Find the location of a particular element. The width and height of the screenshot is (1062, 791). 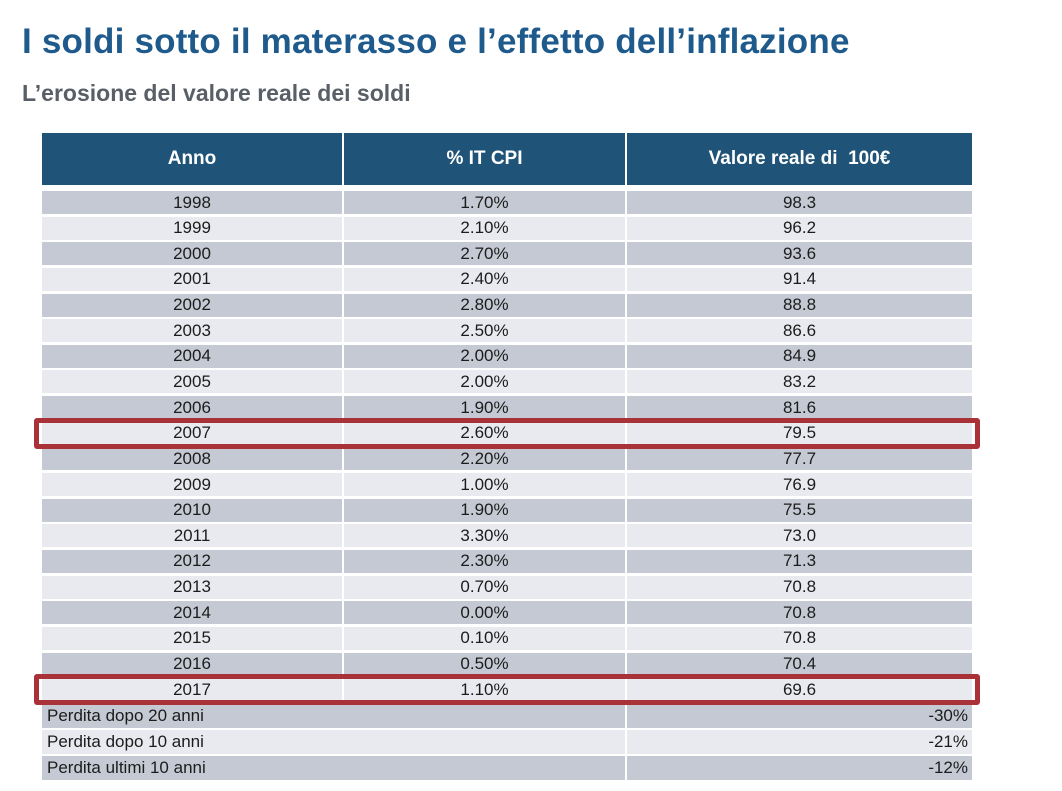

table-header-row: Anno % IT CPI Valore reale di 100€ is located at coordinates (507, 159).